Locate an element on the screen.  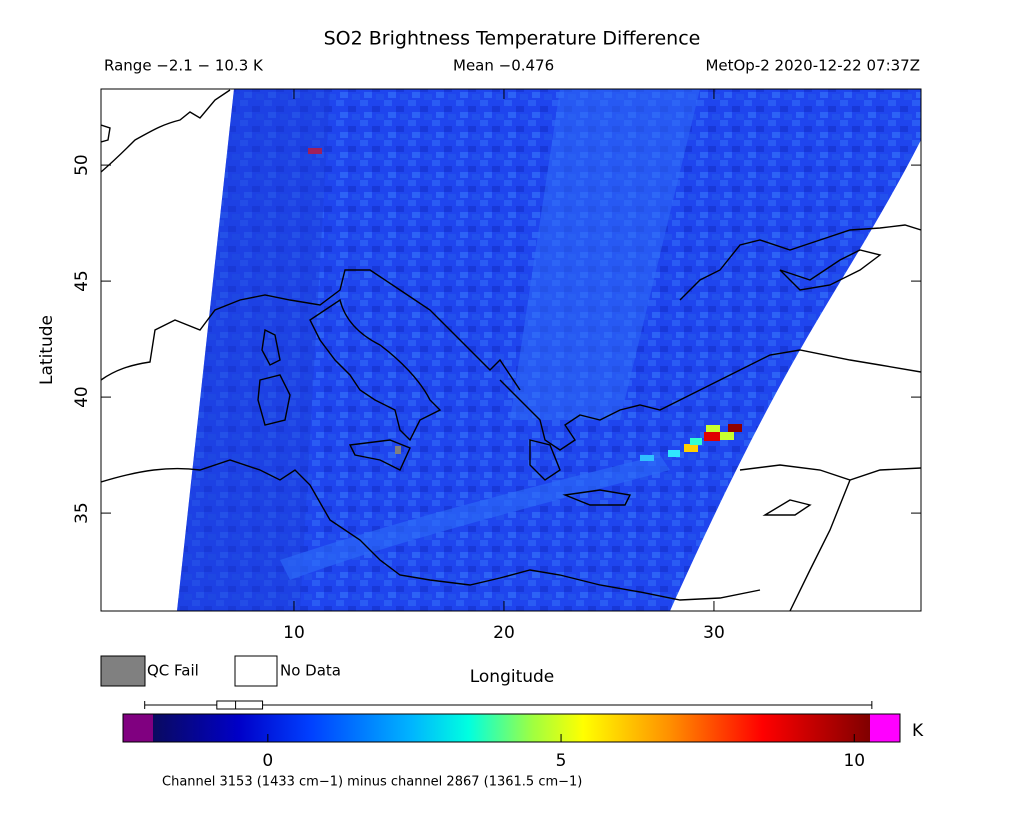
colorbar-unit: K is located at coordinates (918, 731).